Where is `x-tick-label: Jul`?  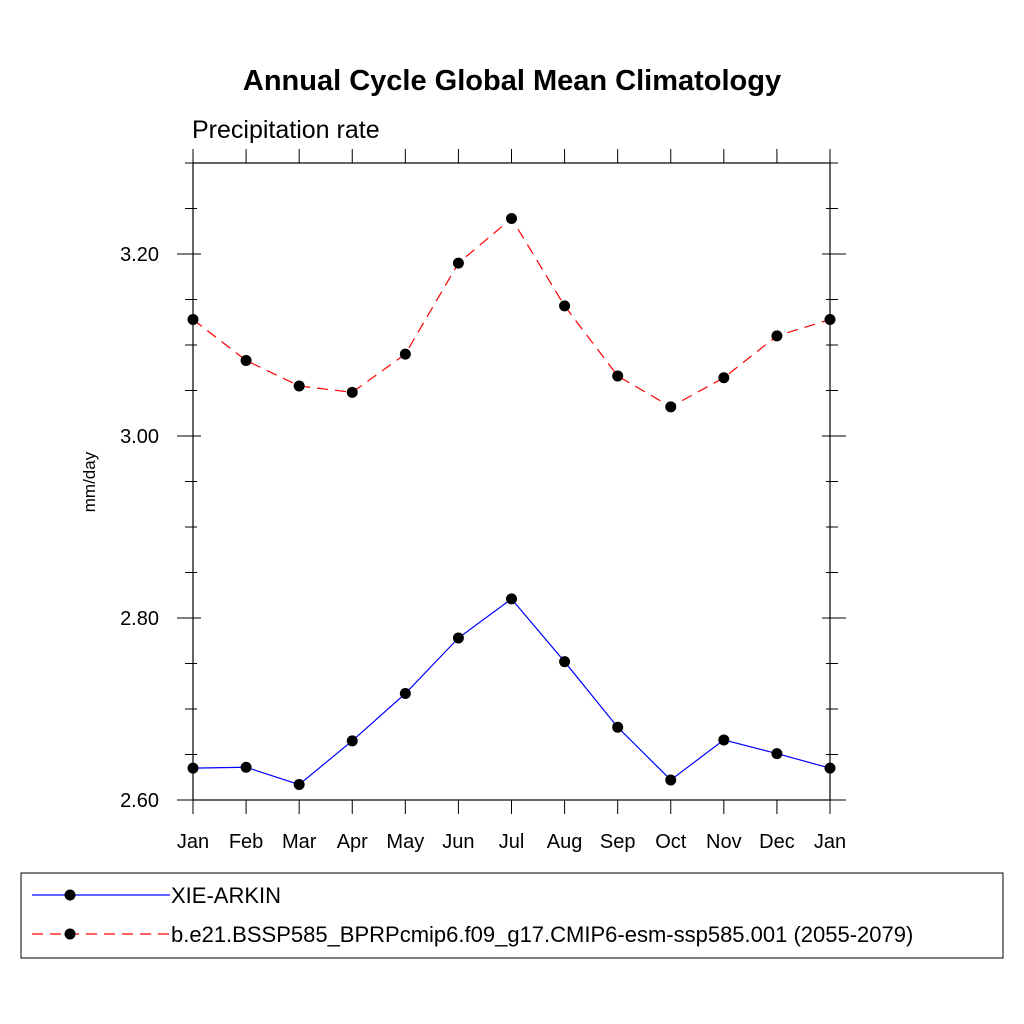 x-tick-label: Jul is located at coordinates (512, 842).